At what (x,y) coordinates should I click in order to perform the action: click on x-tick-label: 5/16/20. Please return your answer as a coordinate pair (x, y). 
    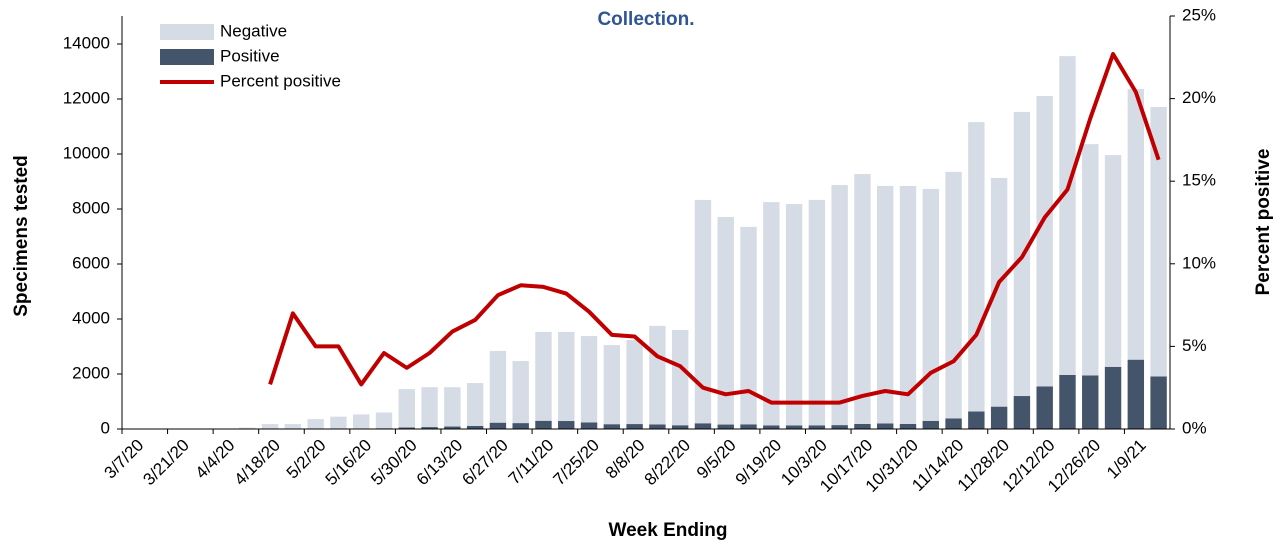
    Looking at the image, I should click on (349, 463).